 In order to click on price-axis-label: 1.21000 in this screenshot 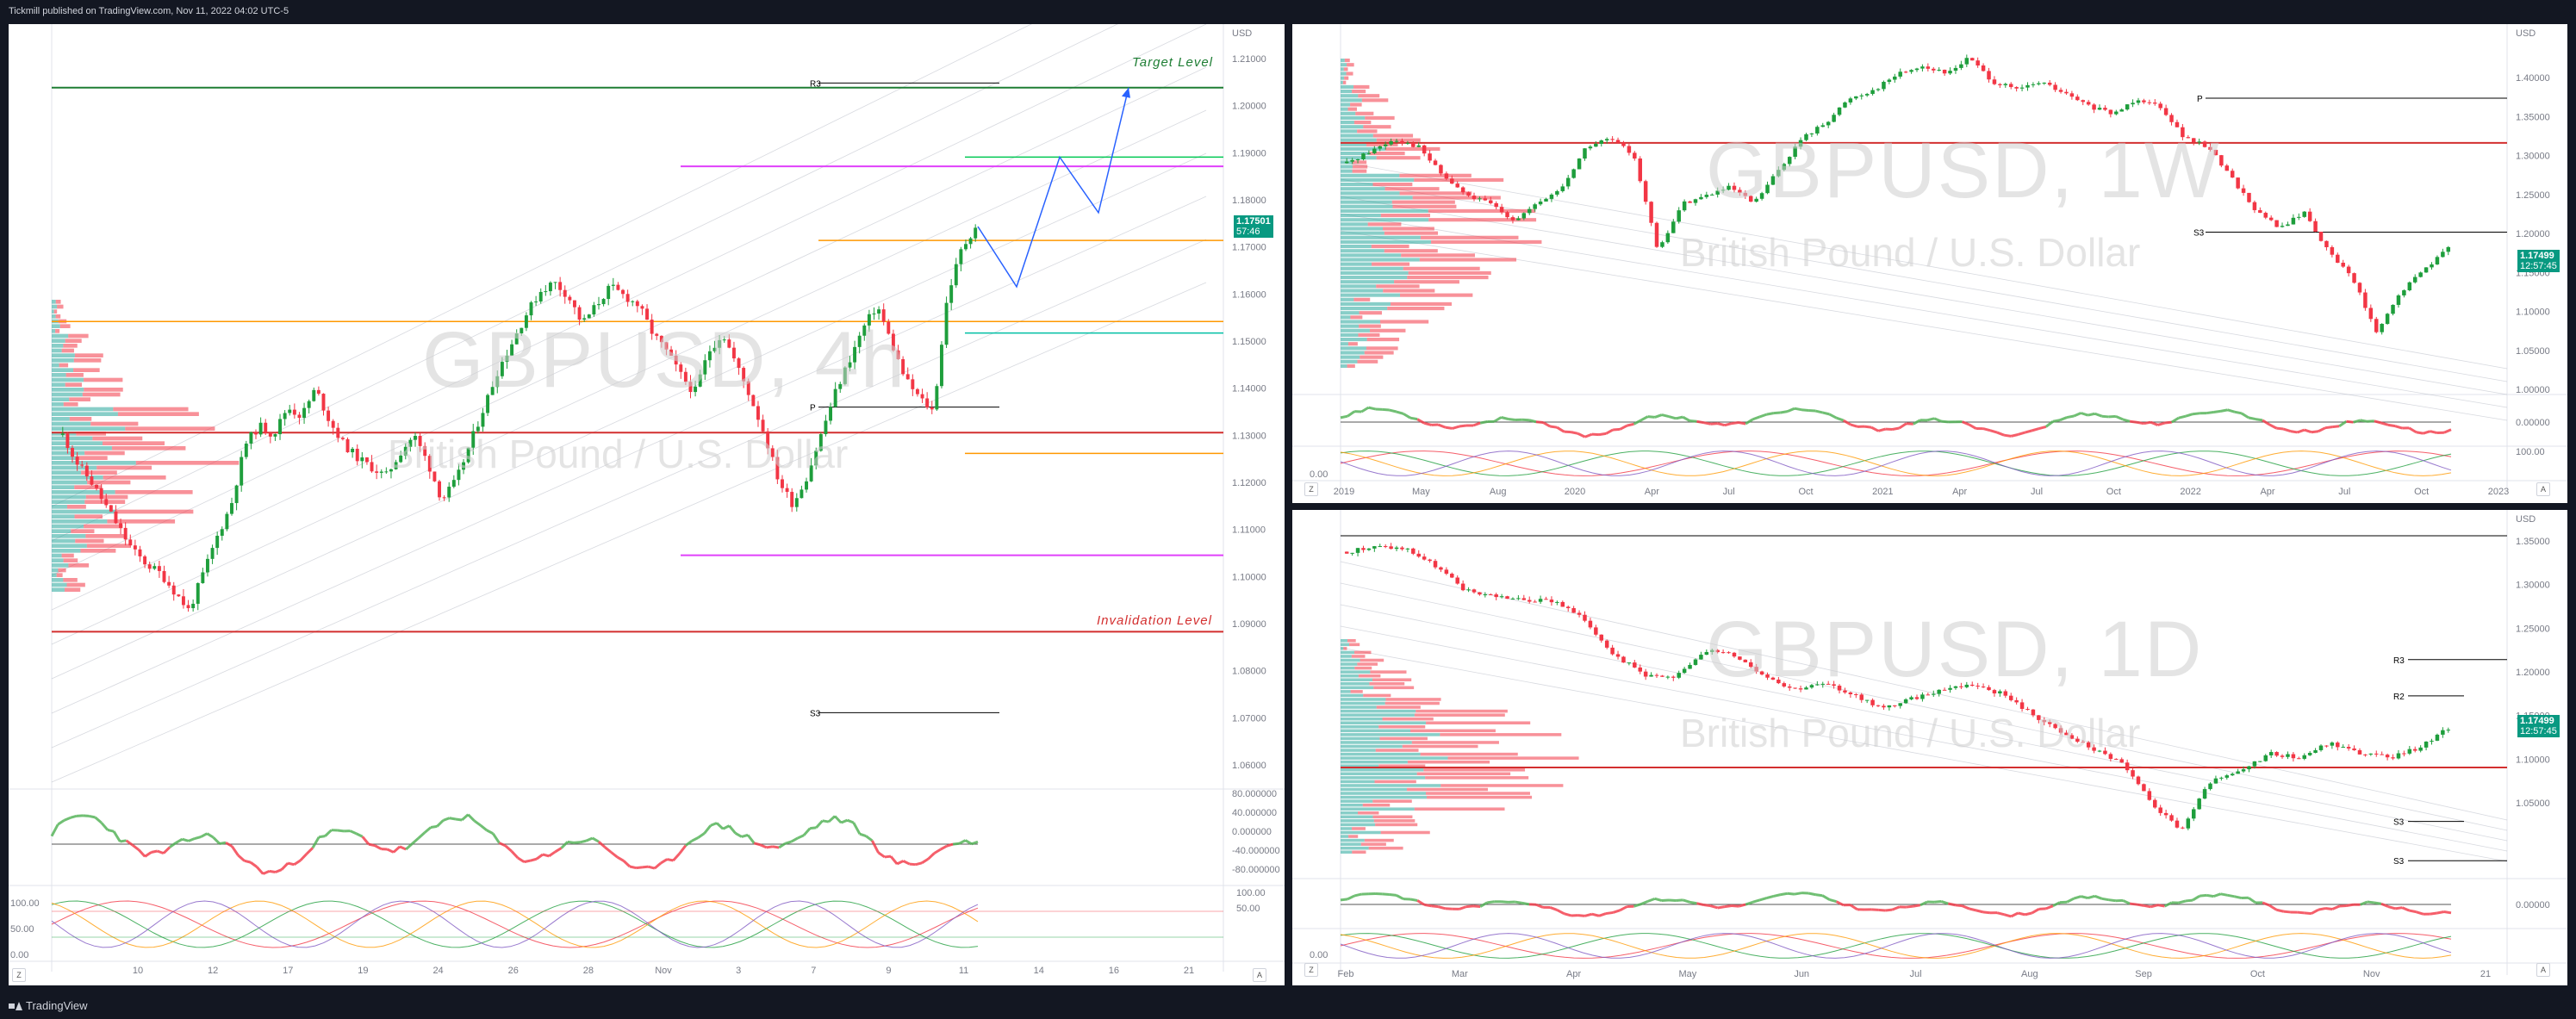, I will do `click(1249, 59)`.